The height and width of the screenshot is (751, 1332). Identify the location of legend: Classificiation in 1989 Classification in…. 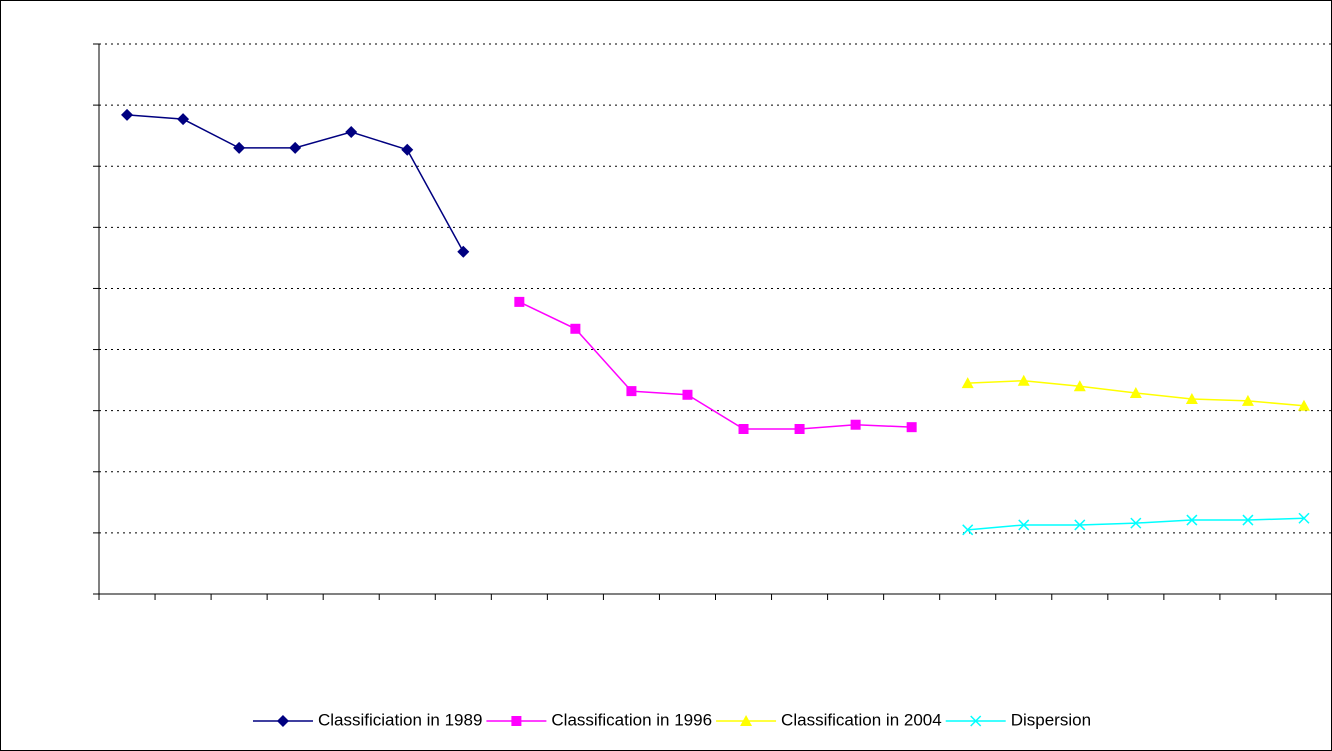
(671, 719).